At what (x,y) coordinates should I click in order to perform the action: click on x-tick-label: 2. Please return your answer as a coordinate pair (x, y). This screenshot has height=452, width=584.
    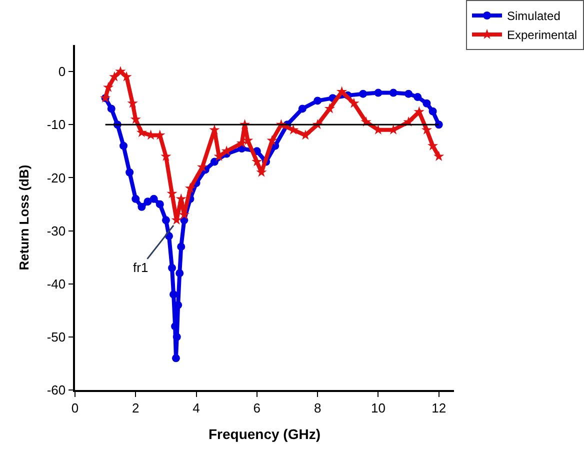
    Looking at the image, I should click on (136, 408).